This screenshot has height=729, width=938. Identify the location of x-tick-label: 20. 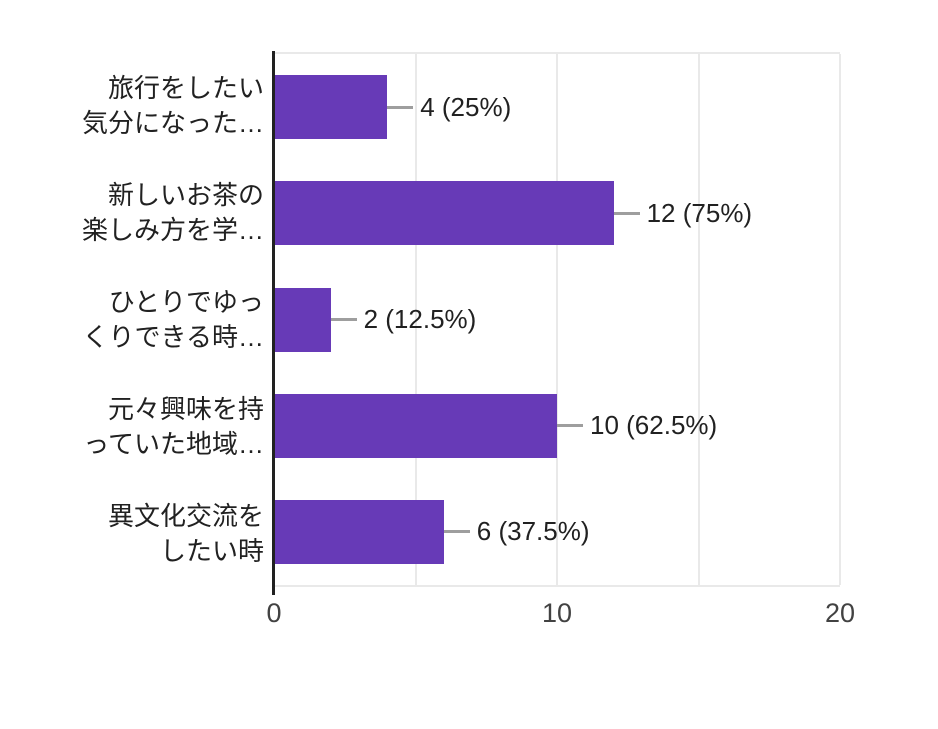
(840, 613).